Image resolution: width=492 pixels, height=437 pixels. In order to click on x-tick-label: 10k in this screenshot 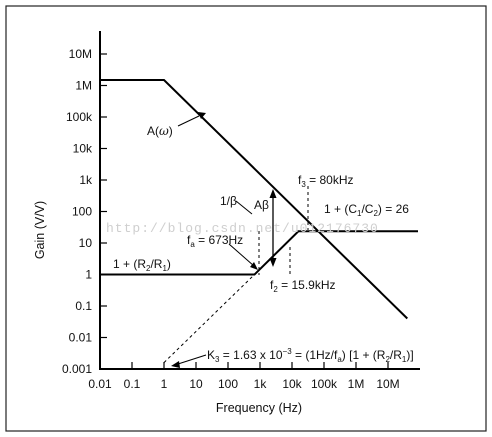, I will do `click(292, 384)`.